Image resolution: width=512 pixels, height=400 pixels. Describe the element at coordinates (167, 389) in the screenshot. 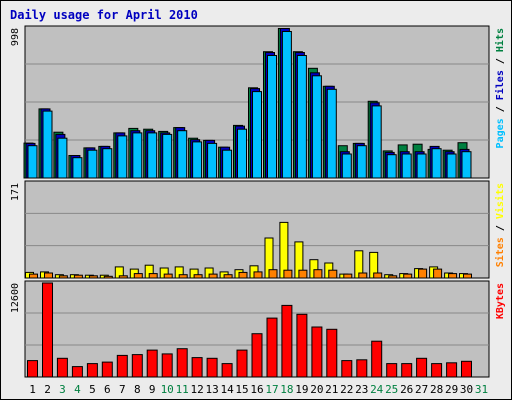

I see `day-label: 10` at that location.